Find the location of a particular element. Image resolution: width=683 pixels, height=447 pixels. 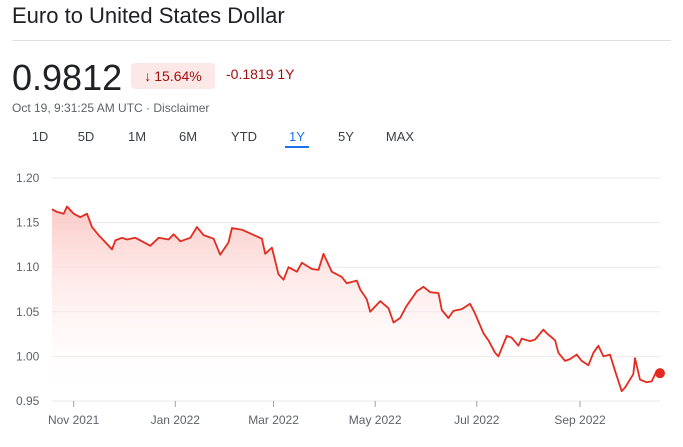

y-axis-ticks: 1.20 1.15 1.10 1.05 1.00 0.95 is located at coordinates (28, 289).